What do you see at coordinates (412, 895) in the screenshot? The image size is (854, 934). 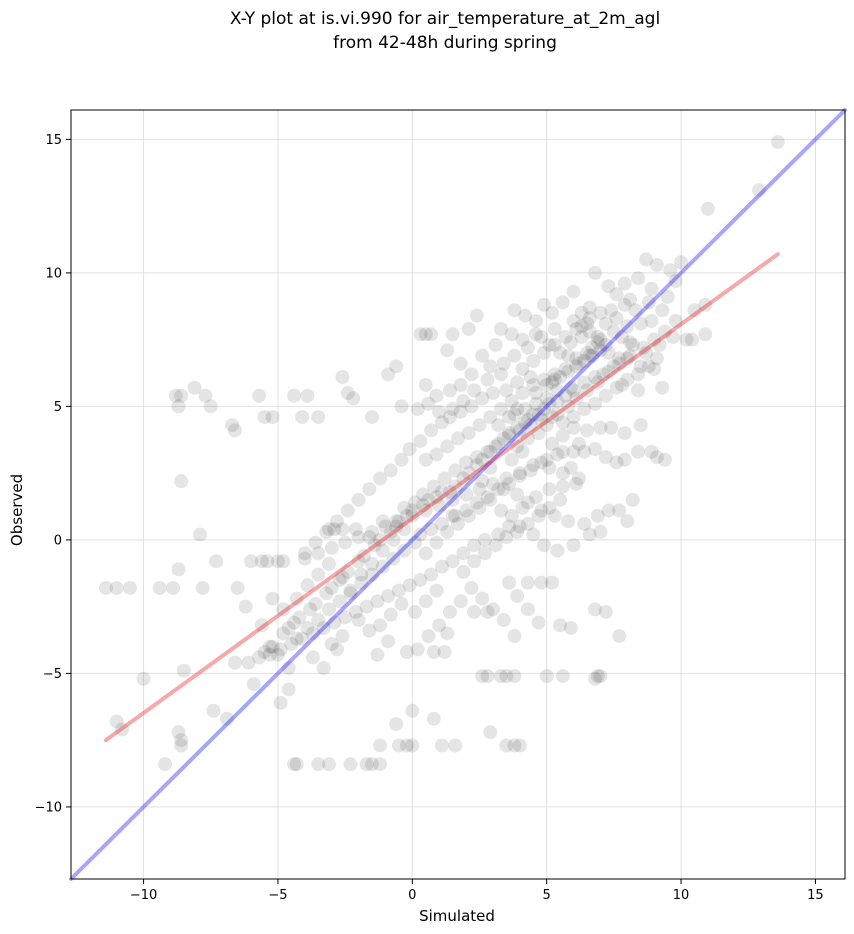 I see `x-tick-label: 0` at bounding box center [412, 895].